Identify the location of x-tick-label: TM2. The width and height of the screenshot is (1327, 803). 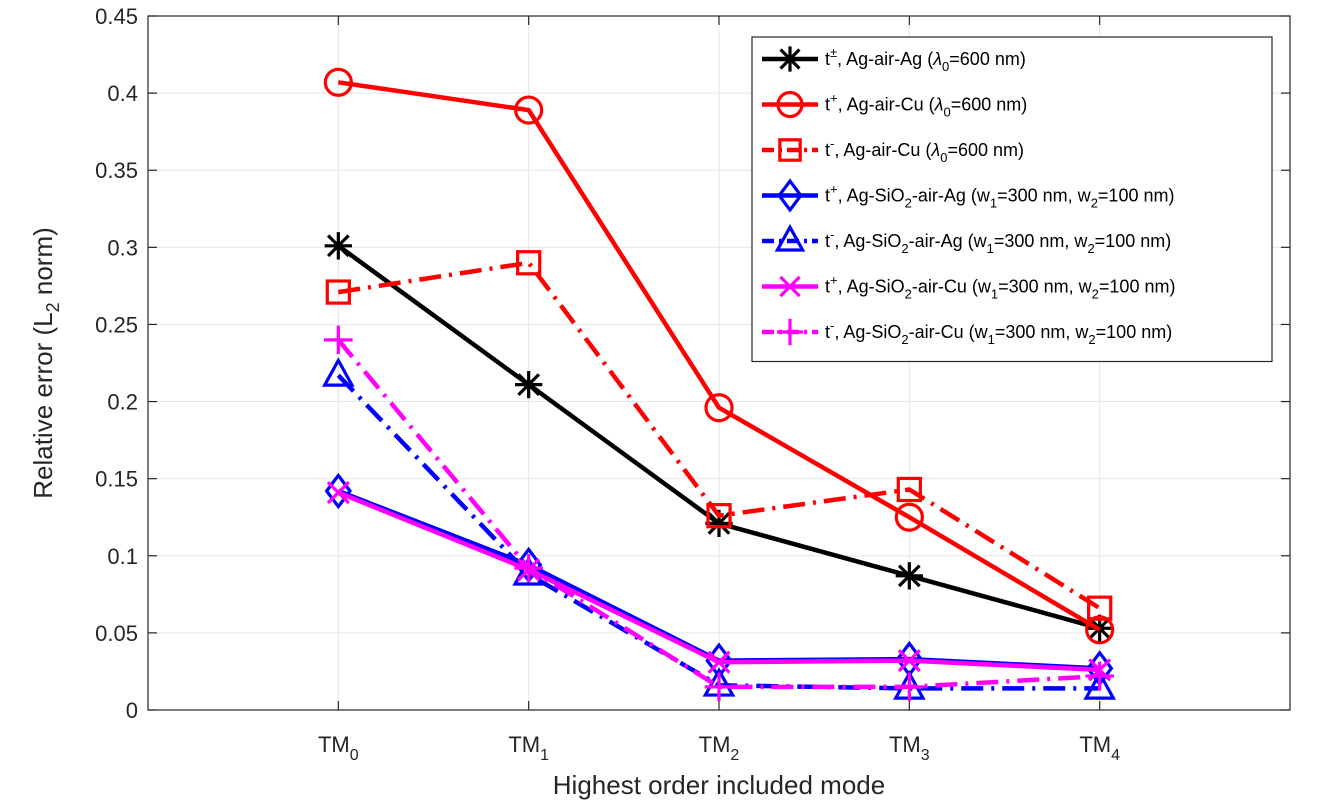
(719, 748).